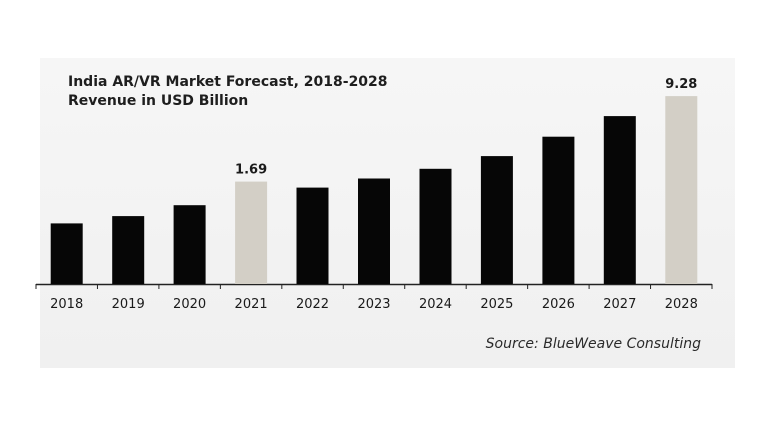  Describe the element at coordinates (228, 82) in the screenshot. I see `chart-title: India AR/VR Market Forecast, 2018-2028` at that location.